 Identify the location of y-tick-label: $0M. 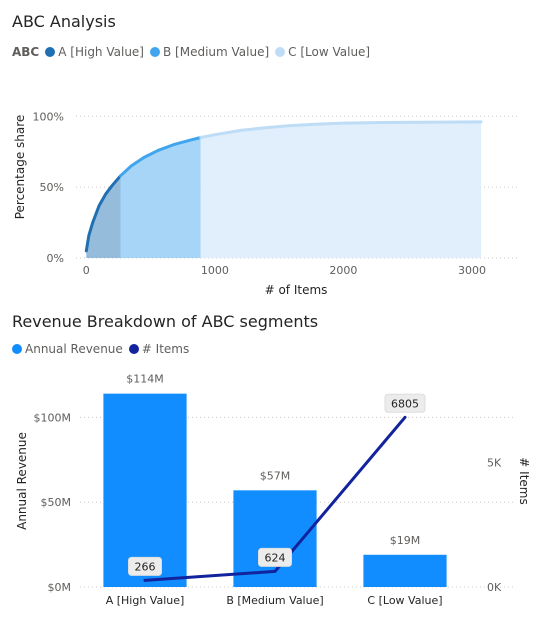
(60, 587).